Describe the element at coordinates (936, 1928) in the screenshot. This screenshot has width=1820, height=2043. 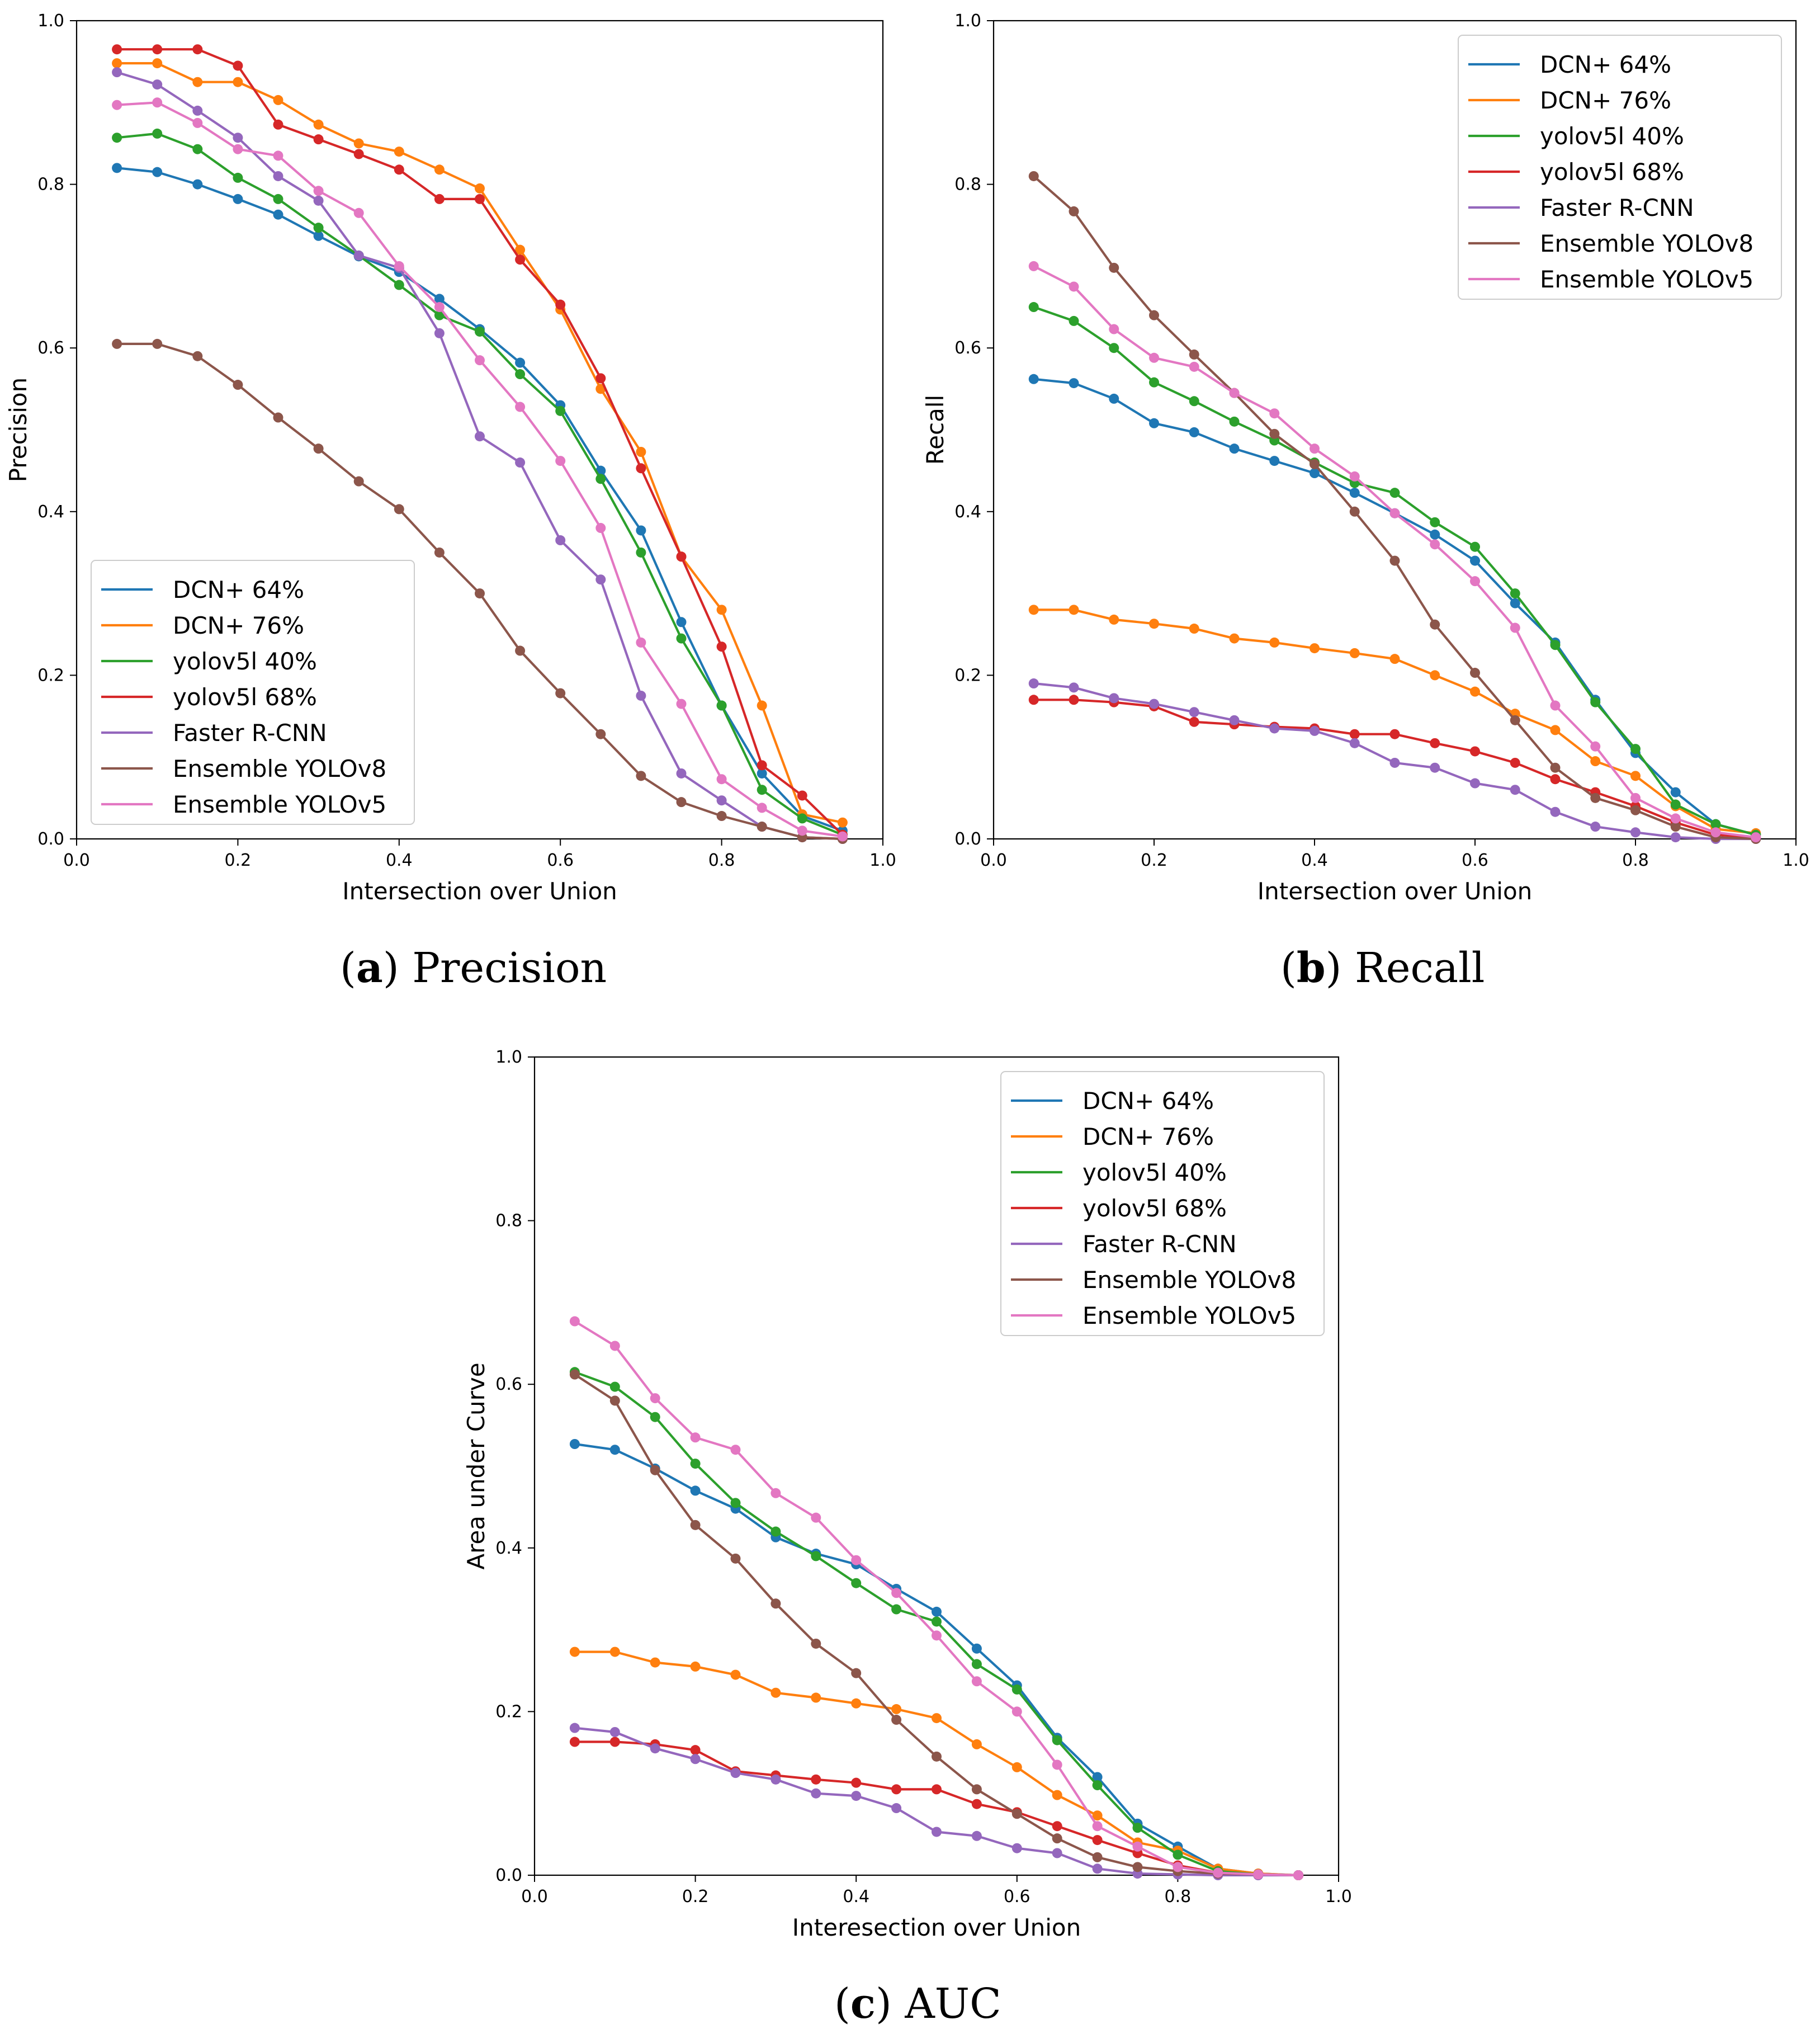
I see `x-axis-label: Interesection over Union` at that location.